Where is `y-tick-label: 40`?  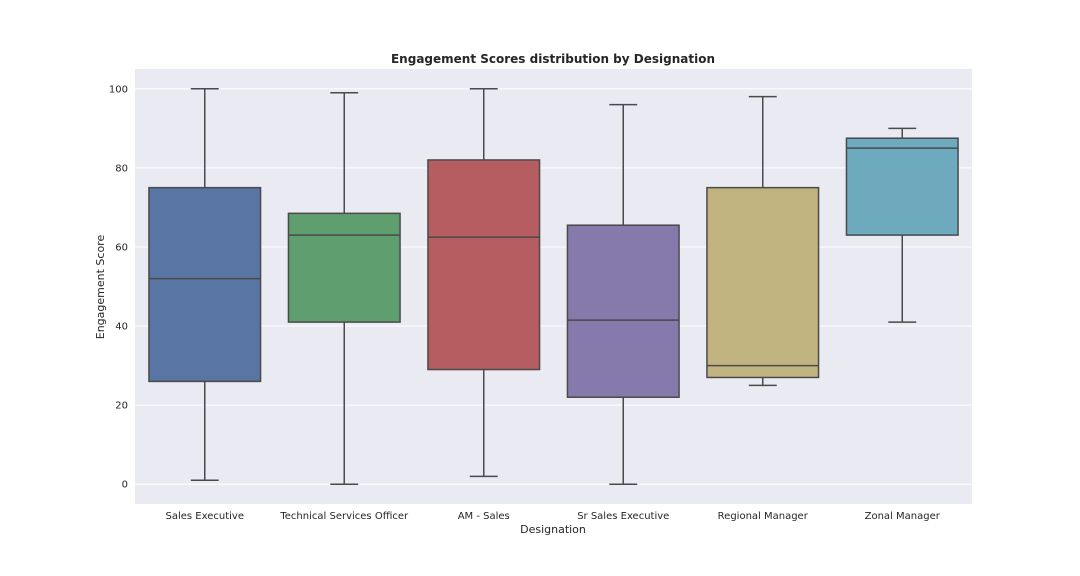
y-tick-label: 40 is located at coordinates (121, 327).